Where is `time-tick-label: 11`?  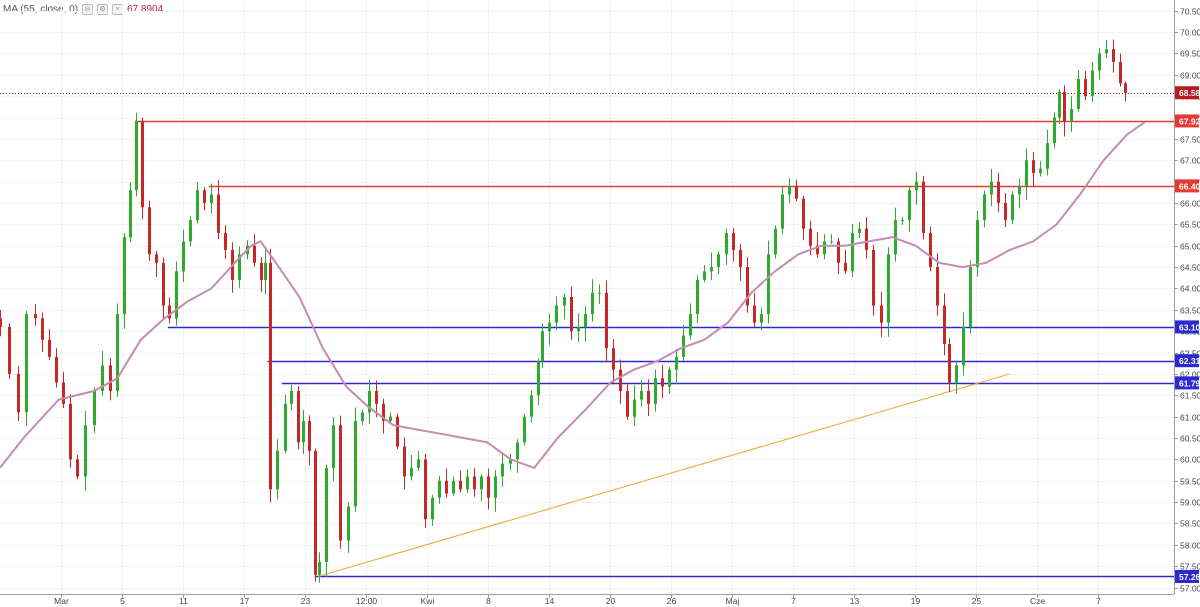 time-tick-label: 11 is located at coordinates (183, 601).